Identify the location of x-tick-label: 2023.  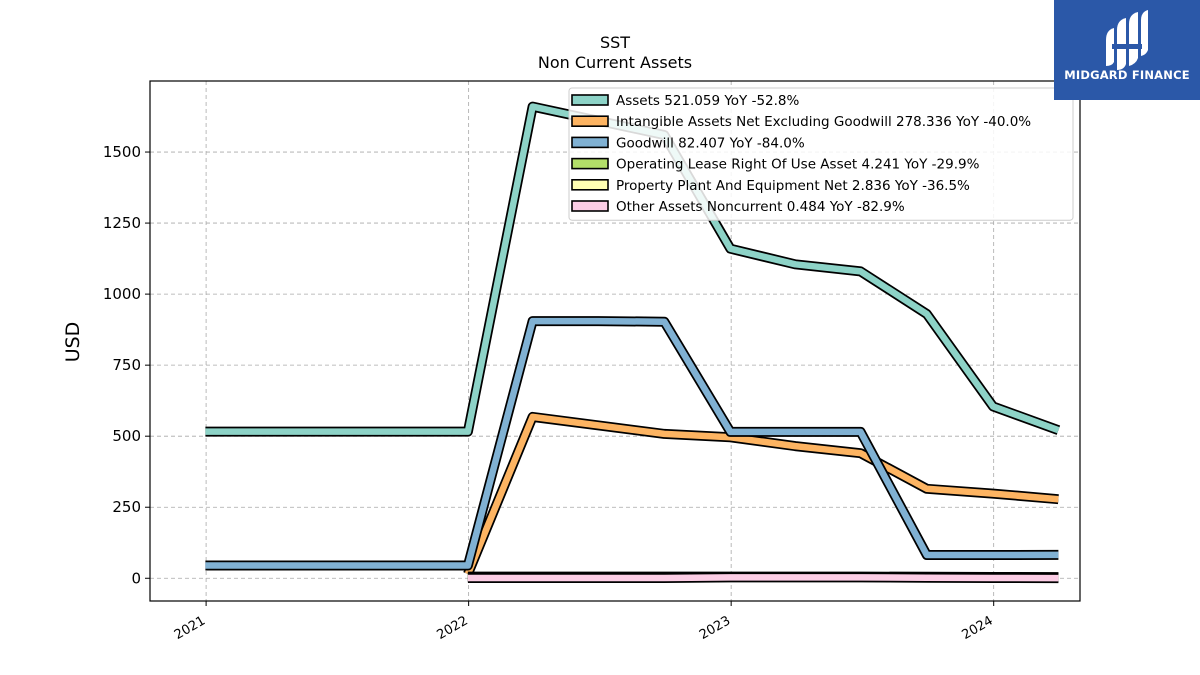
(715, 628).